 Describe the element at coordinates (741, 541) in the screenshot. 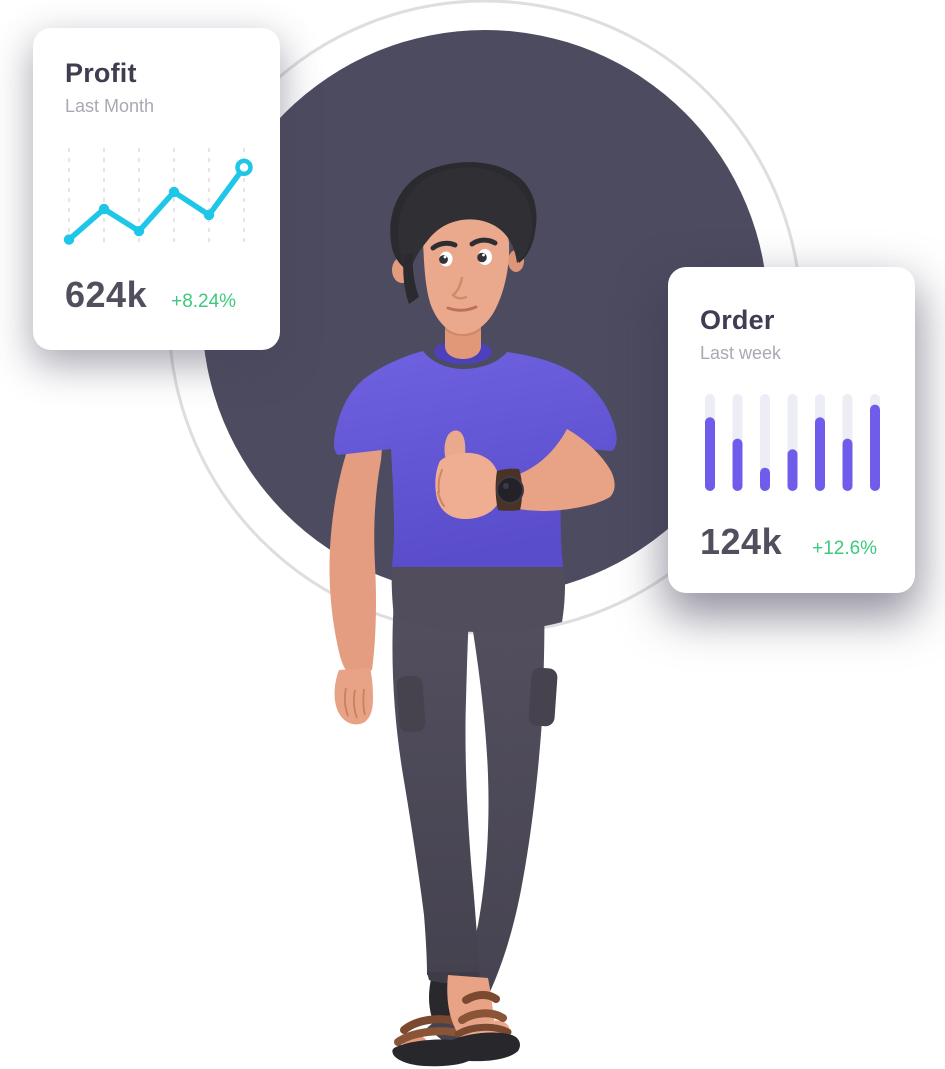

I see `order-value: 124k` at that location.